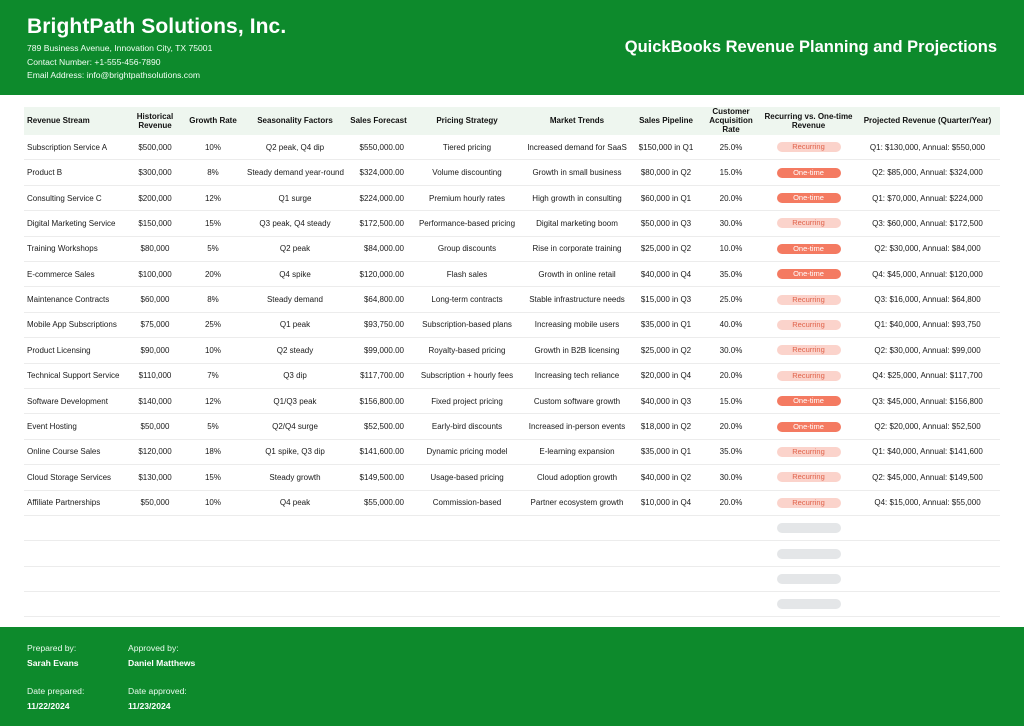 The width and height of the screenshot is (1024, 726). Describe the element at coordinates (157, 26) in the screenshot. I see `company-name: BrightPath Solutions, Inc.` at that location.